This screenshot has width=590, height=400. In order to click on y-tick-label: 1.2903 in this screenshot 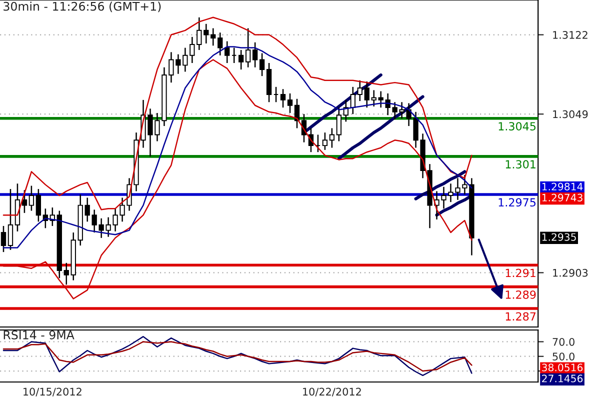, I will do `click(570, 272)`.